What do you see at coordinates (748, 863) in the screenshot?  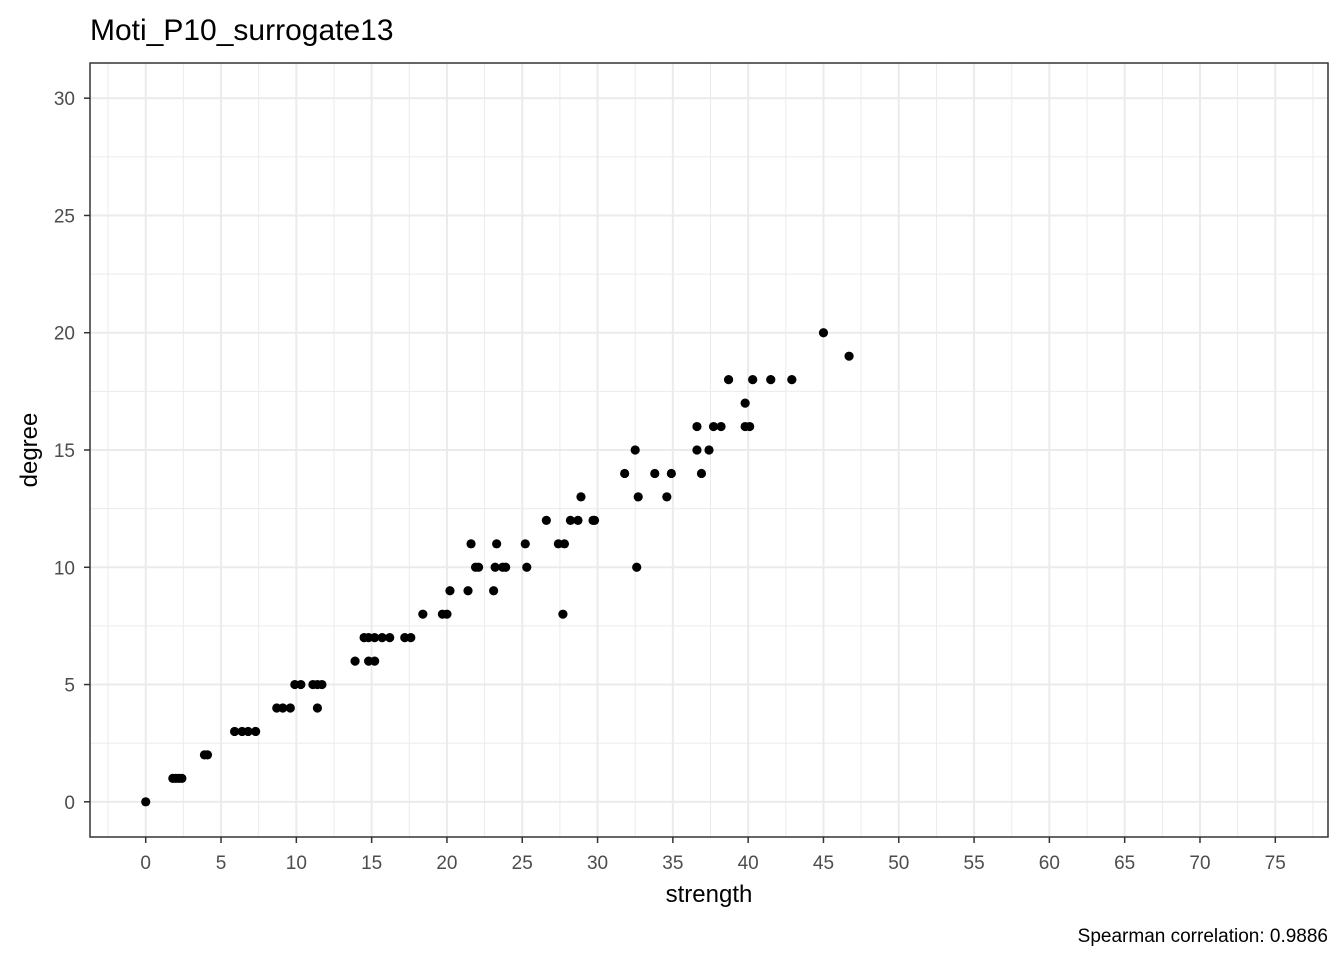 I see `x-tick-label: 40` at bounding box center [748, 863].